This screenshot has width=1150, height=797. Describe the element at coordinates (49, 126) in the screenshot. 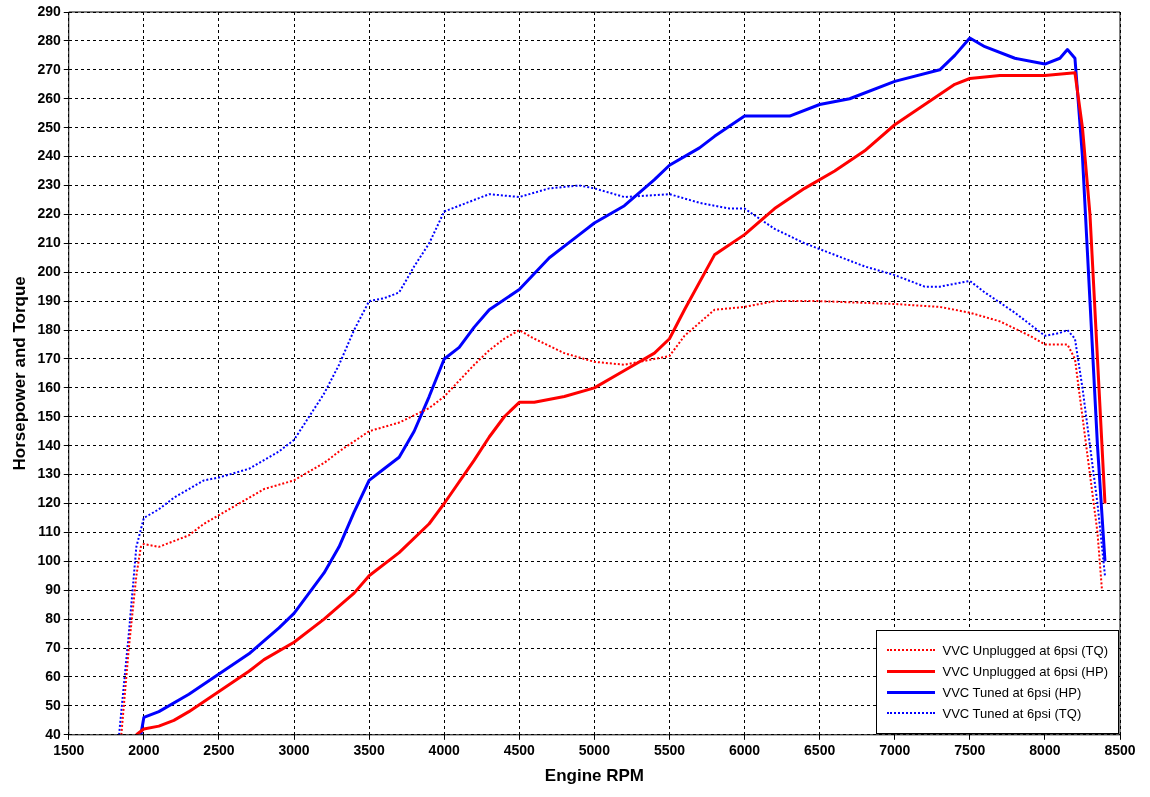

I see `y-tick-label: 250` at that location.